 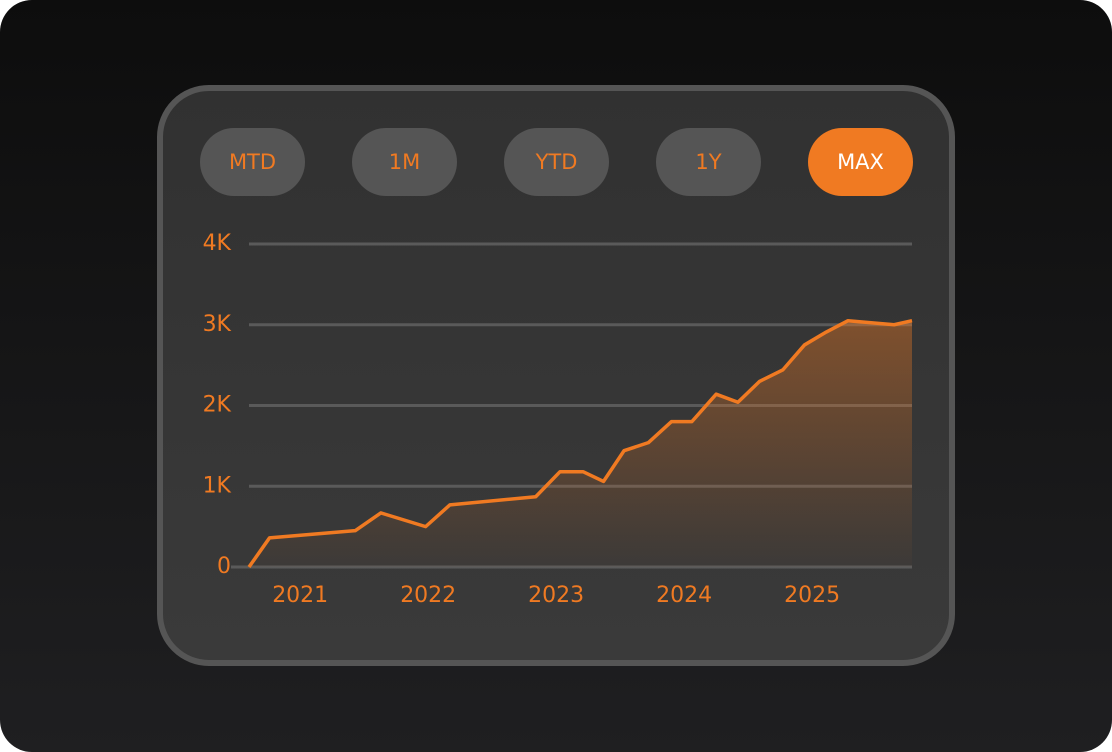 I want to click on x-tick-label: 2025, so click(x=812, y=595).